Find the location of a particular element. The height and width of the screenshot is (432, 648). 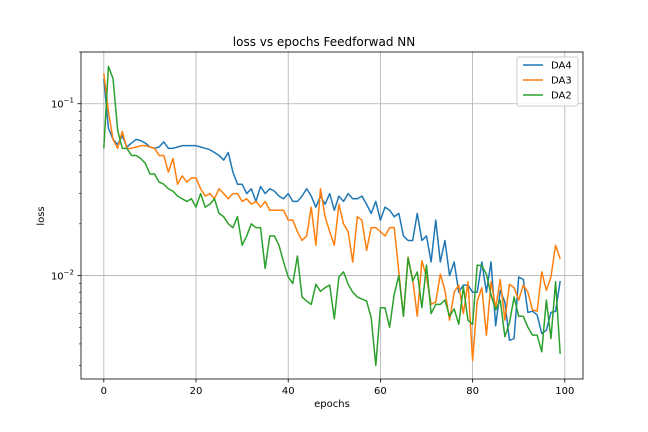

y-axis-label: loss is located at coordinates (41, 215).